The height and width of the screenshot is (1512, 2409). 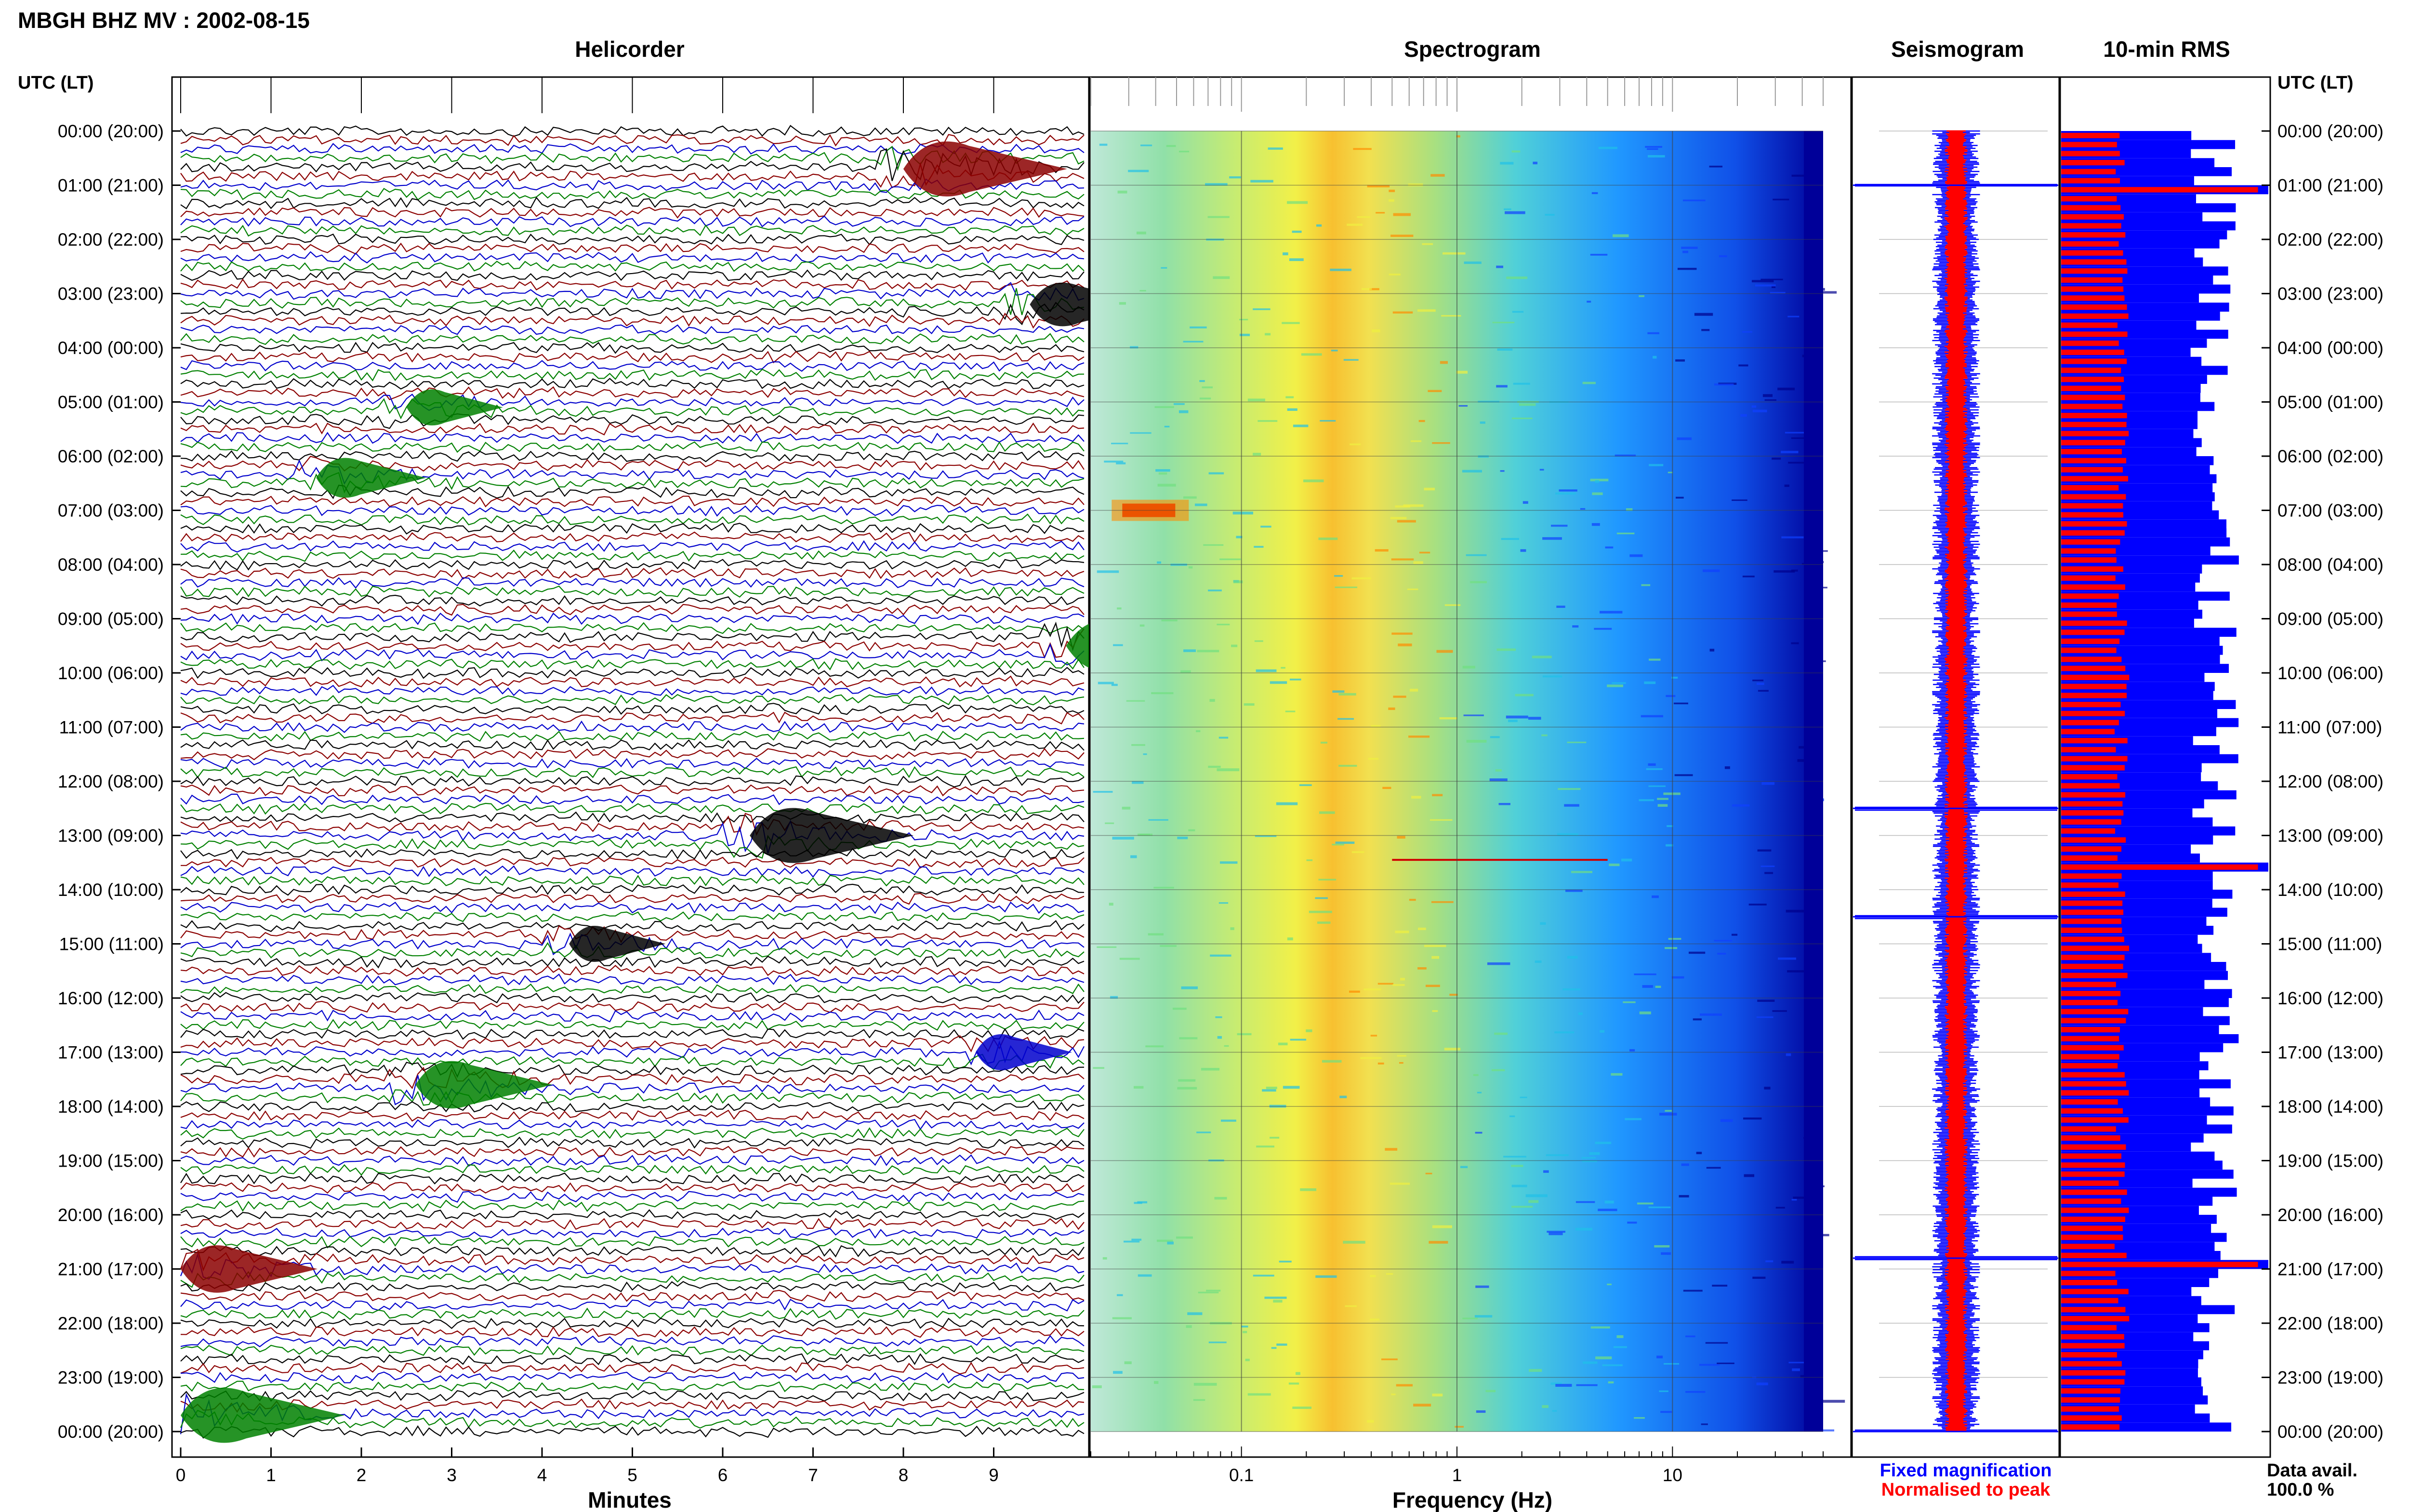 What do you see at coordinates (2330, 1215) in the screenshot?
I see `time-tick-right: 20:00 (16:00)` at bounding box center [2330, 1215].